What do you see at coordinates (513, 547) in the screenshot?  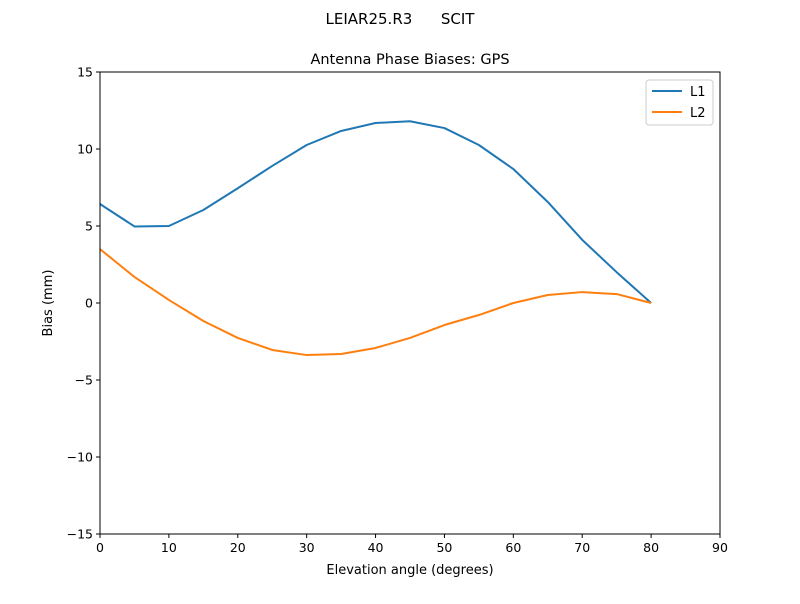 I see `x-tick-label: 60` at bounding box center [513, 547].